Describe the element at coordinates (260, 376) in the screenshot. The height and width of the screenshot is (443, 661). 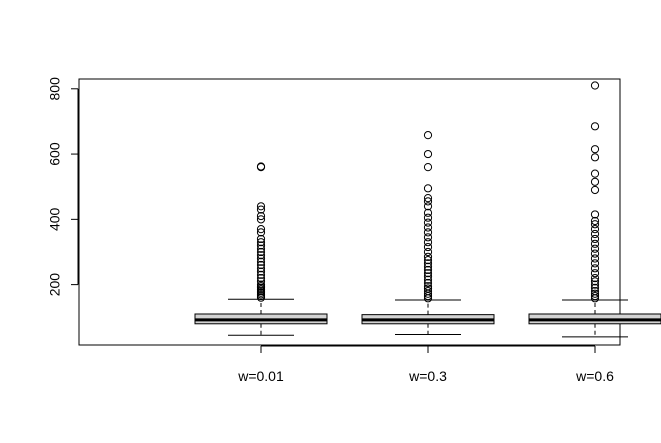
I see `x-category-label: w=0.01` at that location.